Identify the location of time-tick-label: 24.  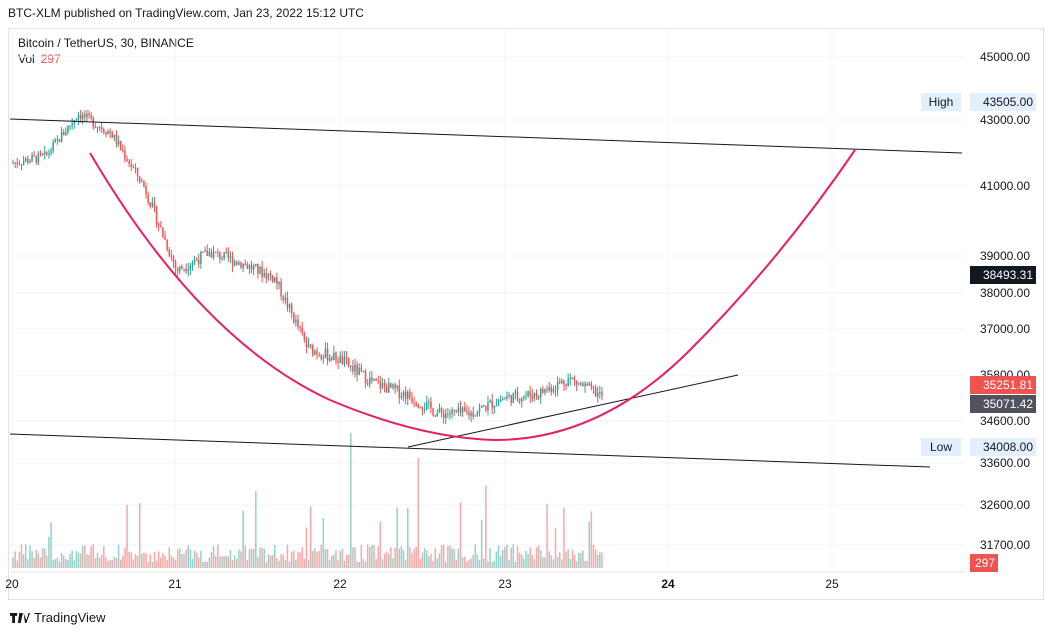
(668, 584).